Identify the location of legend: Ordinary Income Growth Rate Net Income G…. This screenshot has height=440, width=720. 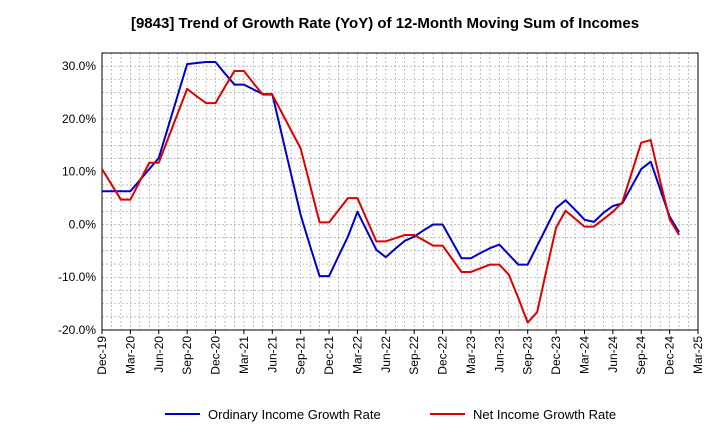
(390, 414).